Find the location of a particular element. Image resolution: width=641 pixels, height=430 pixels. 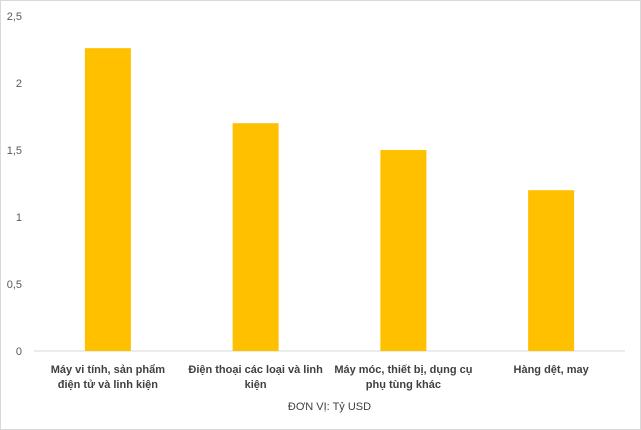

x-tick-label-line: Hàng dệt, may is located at coordinates (552, 370).